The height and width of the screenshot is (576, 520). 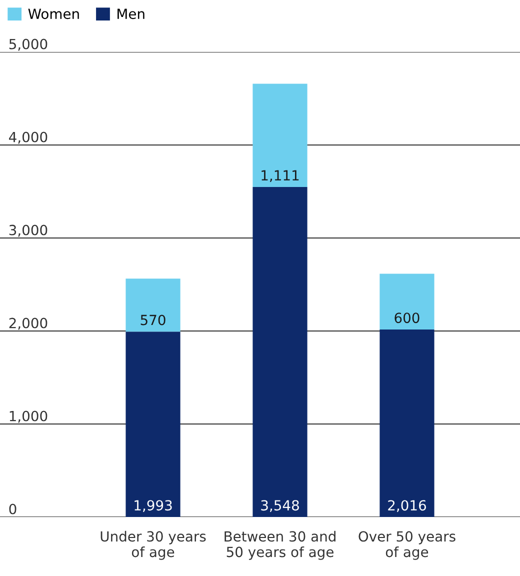 I want to click on data-label: 1,111, so click(x=280, y=176).